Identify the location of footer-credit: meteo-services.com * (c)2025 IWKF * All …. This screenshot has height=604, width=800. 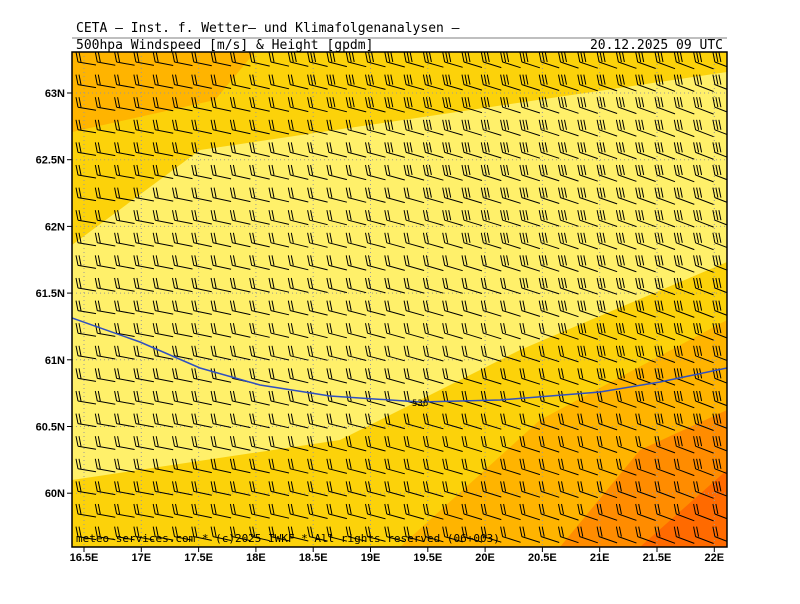
(288, 538).